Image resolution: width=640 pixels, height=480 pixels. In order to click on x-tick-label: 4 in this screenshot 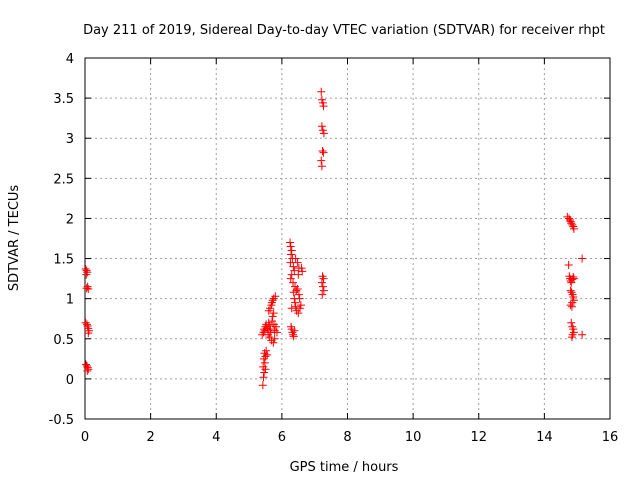, I will do `click(216, 437)`.